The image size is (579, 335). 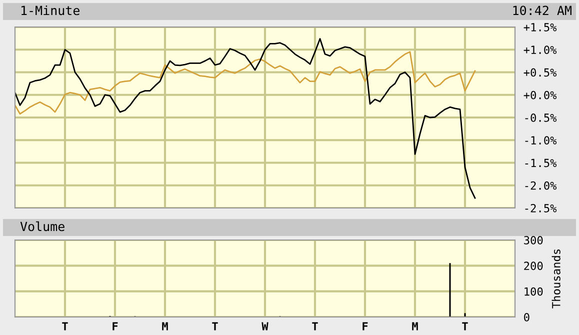 What do you see at coordinates (540, 50) in the screenshot?
I see `y-tick-label: +1.0%` at bounding box center [540, 50].